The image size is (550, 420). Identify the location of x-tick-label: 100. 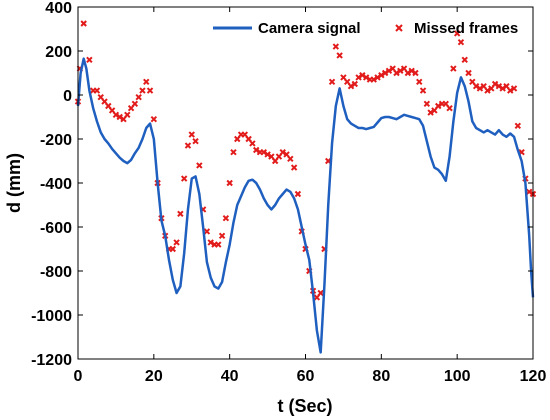
(457, 376).